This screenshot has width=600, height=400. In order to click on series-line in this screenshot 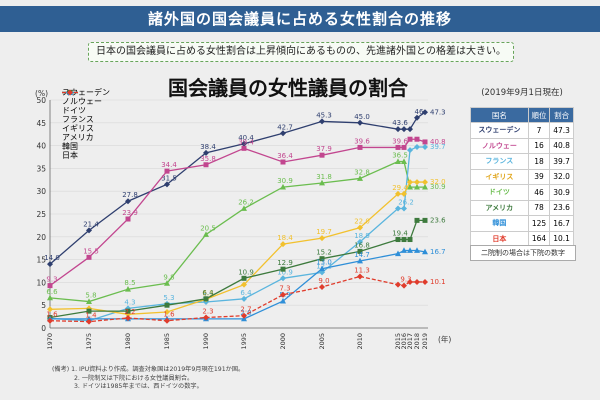, I will do `click(238, 284)`.